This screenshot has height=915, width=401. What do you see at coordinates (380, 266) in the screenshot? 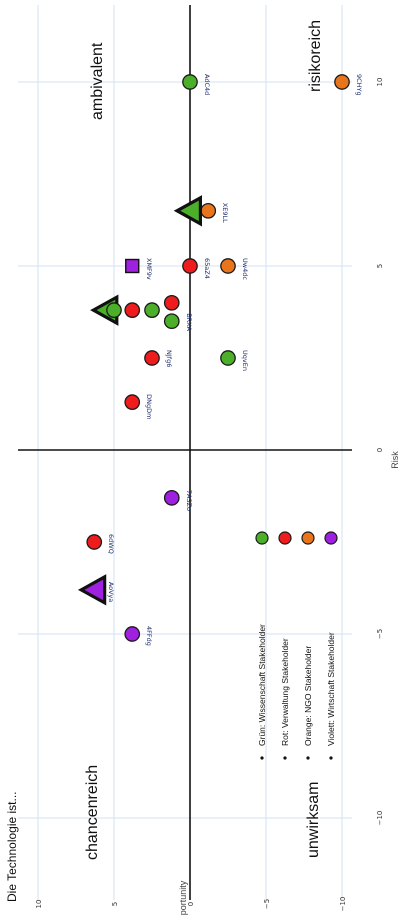
I see `x-tick-label: 5` at bounding box center [380, 266].